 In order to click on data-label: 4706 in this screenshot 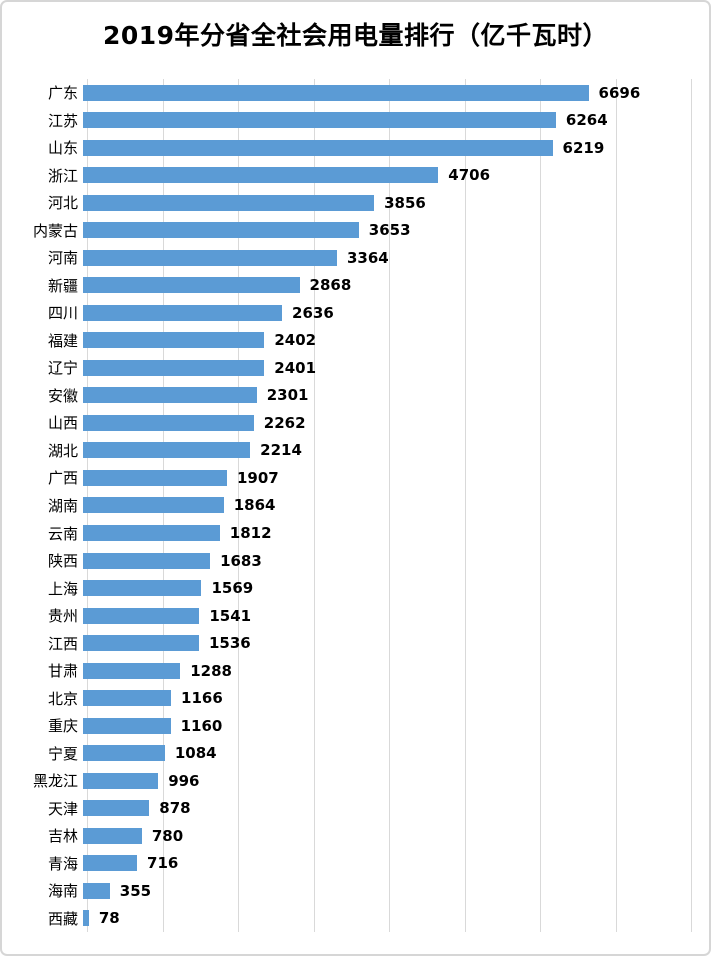, I will do `click(469, 175)`.